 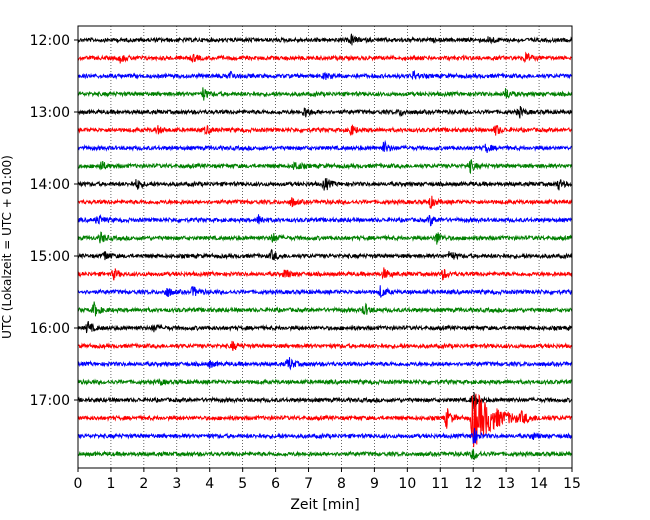 I want to click on y-tick-label: 12:00, so click(x=50, y=41).